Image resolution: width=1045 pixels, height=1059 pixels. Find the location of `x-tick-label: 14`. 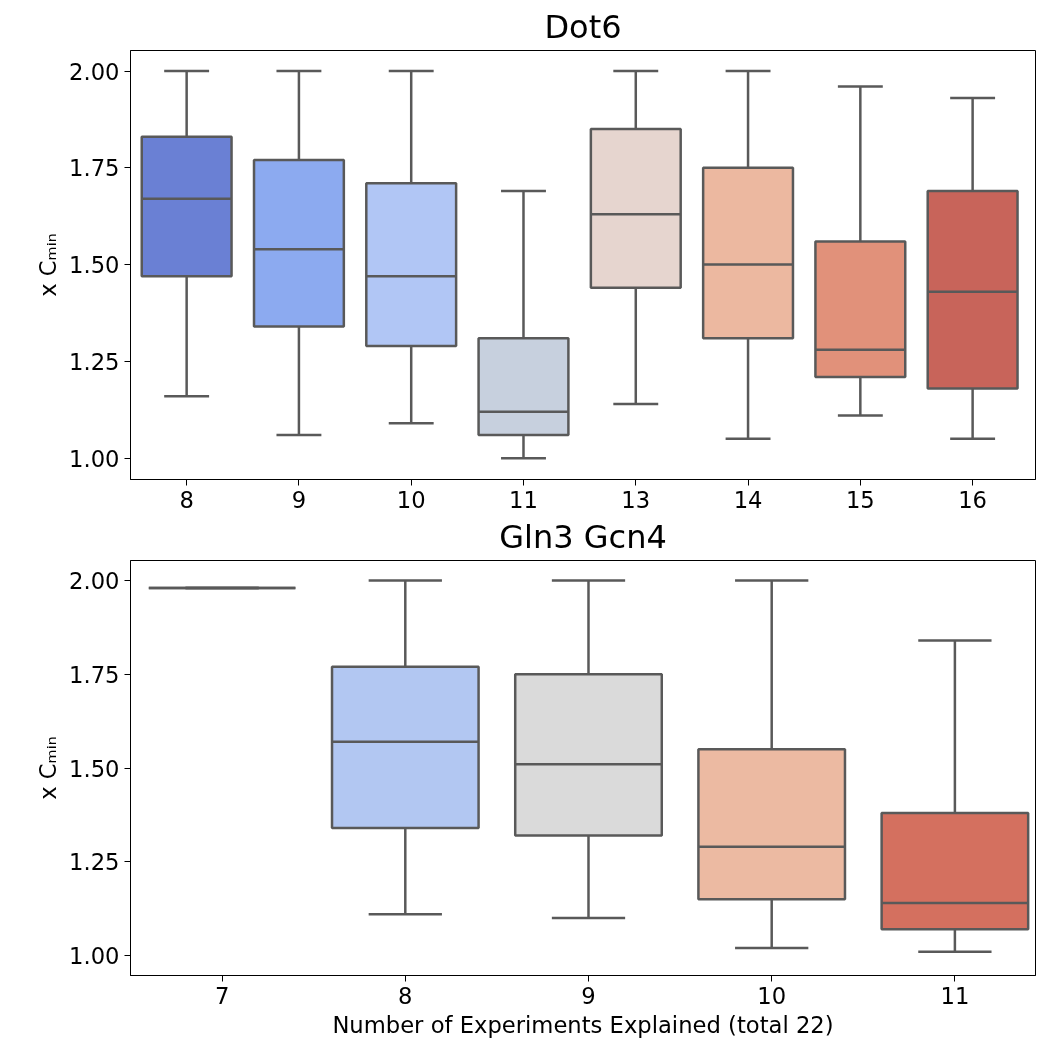

x-tick-label: 14 is located at coordinates (748, 499).